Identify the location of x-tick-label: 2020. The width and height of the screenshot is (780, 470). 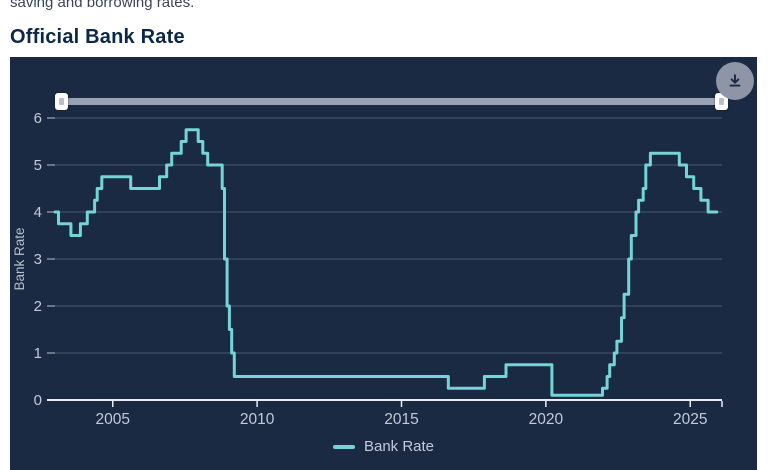
(546, 419).